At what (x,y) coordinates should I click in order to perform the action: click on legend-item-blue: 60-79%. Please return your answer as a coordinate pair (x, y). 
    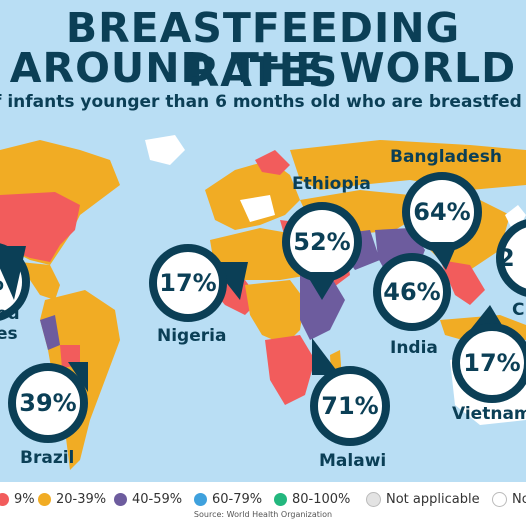
    Looking at the image, I should click on (228, 499).